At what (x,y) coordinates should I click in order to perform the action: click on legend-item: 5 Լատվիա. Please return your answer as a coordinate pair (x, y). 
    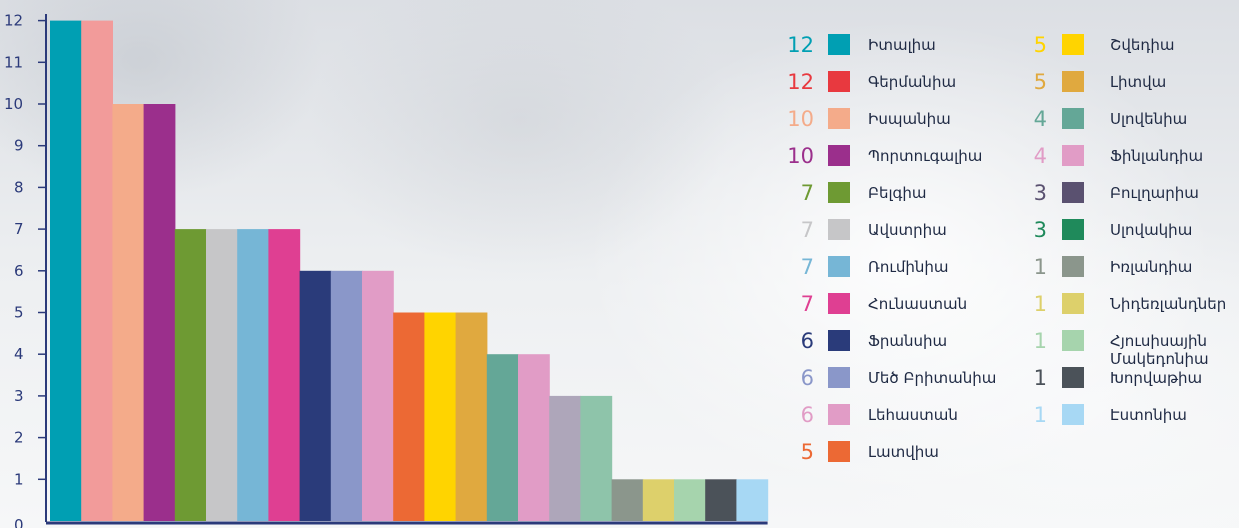
    Looking at the image, I should click on (870, 452).